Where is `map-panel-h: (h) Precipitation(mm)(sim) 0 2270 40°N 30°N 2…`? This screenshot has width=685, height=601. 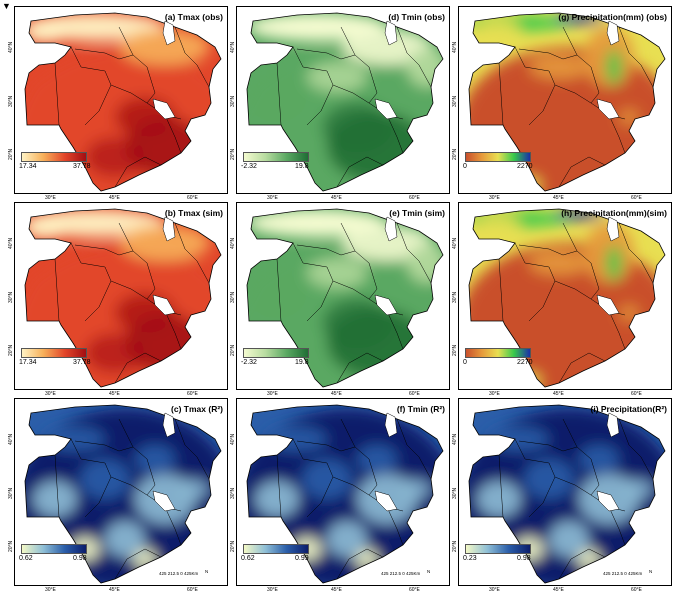
map-panel-h: (h) Precipitation(mm)(sim) 0 2270 40°N 30°N 2… is located at coordinates (562, 298).